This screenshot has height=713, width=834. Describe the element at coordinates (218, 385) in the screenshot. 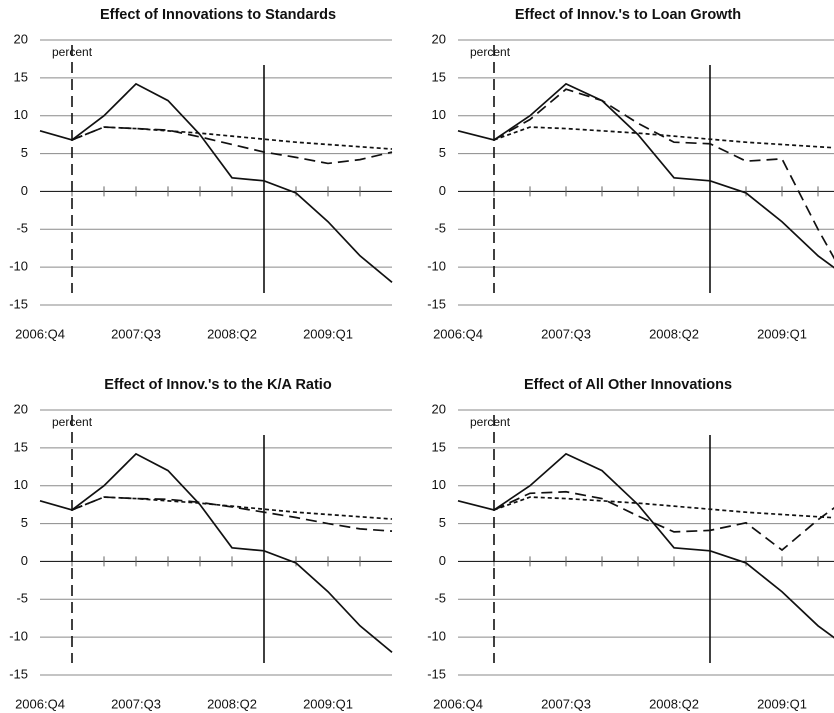

I see `chart-title: Effect of Innov.'s to the K/A Ratio` at that location.